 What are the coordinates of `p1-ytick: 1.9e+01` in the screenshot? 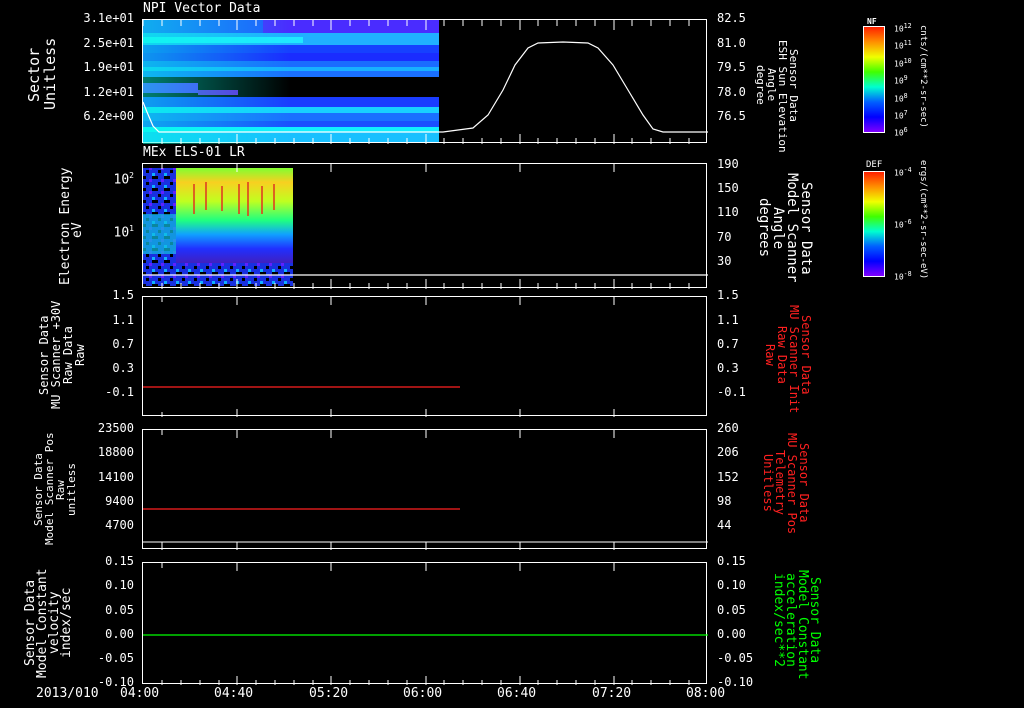 It's located at (108, 67).